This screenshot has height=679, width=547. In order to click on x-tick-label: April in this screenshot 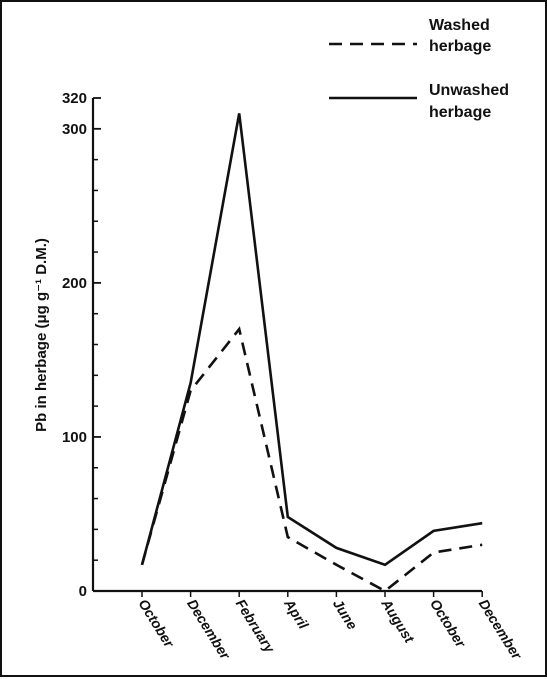, I will do `click(297, 613)`.